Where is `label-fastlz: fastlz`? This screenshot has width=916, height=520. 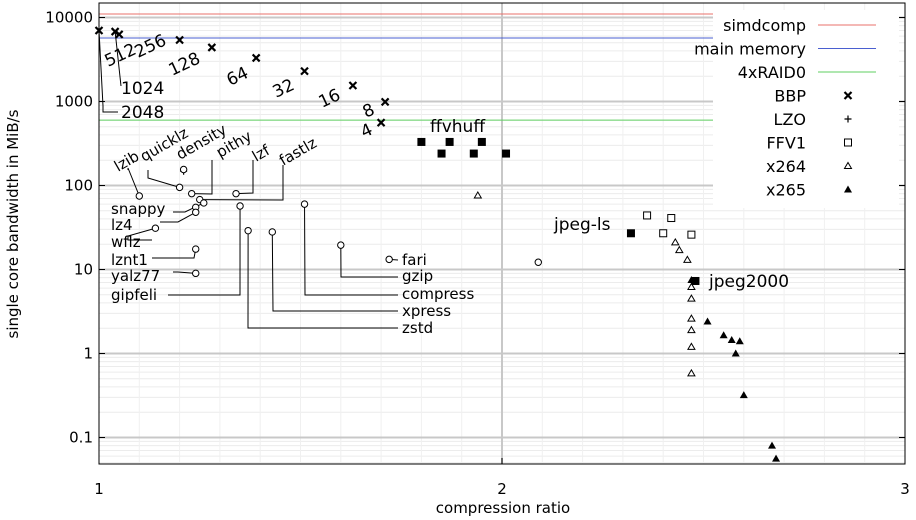 label-fastlz: fastlz is located at coordinates (298, 152).